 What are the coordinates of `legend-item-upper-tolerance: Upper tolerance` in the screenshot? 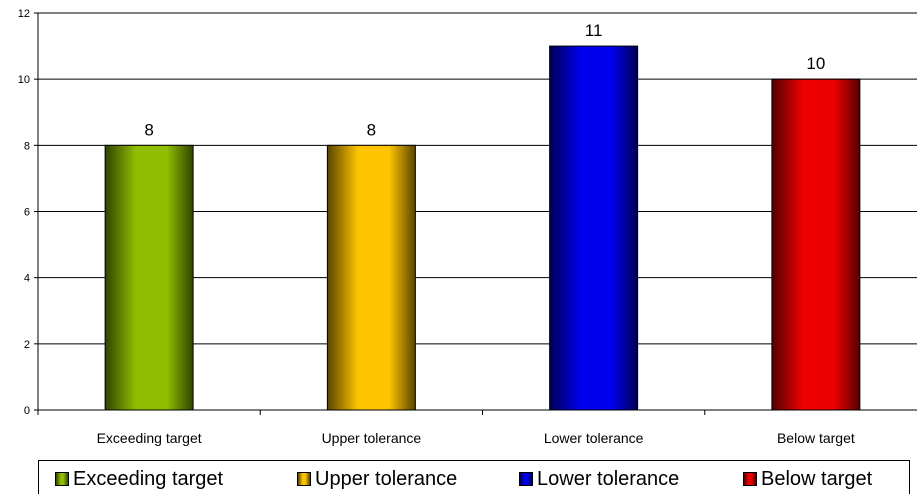 It's located at (377, 479).